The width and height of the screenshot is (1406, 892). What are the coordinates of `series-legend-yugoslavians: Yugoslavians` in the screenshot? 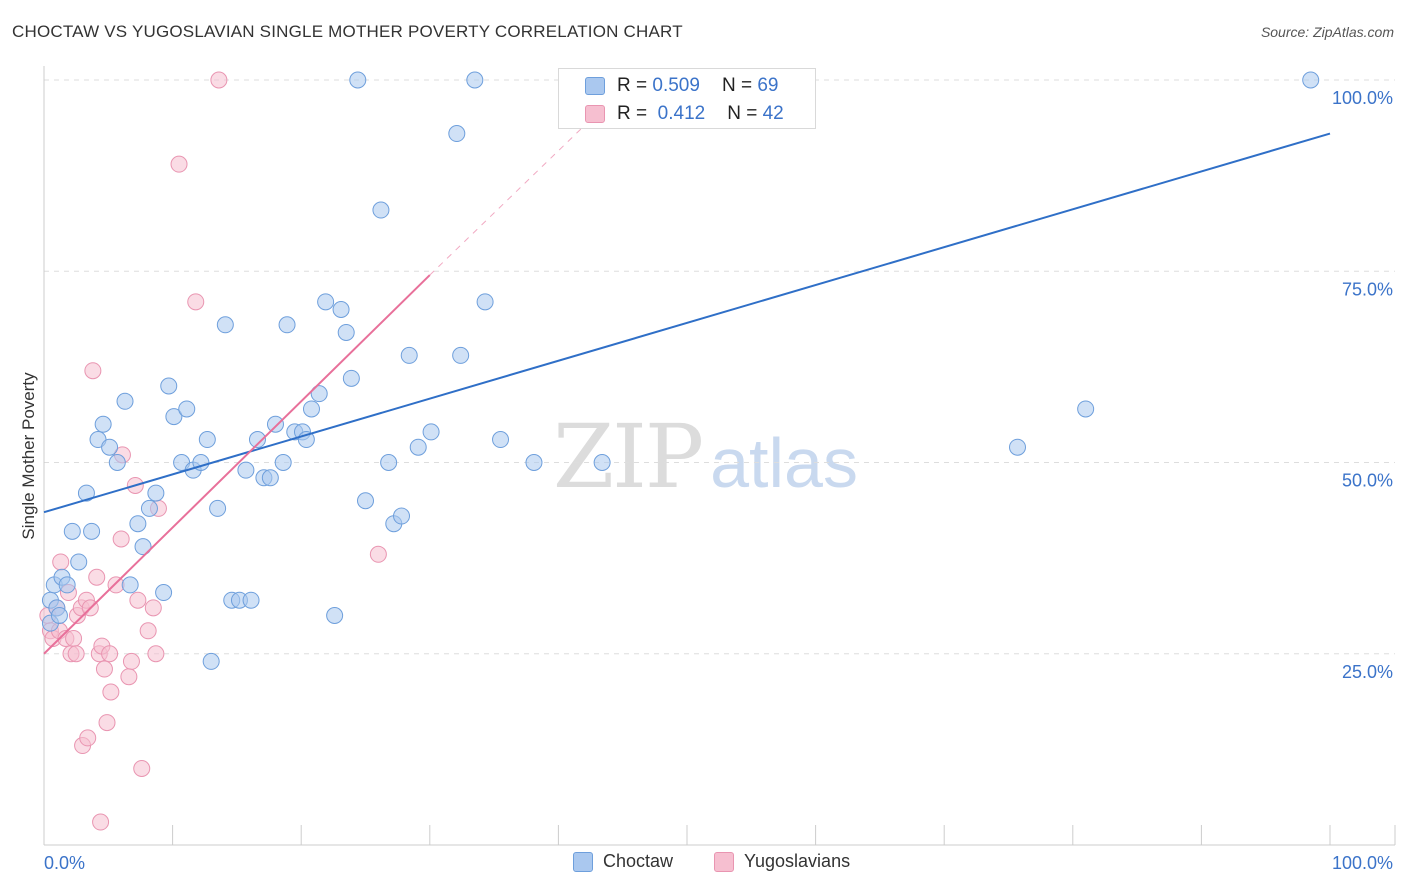 It's located at (782, 861).